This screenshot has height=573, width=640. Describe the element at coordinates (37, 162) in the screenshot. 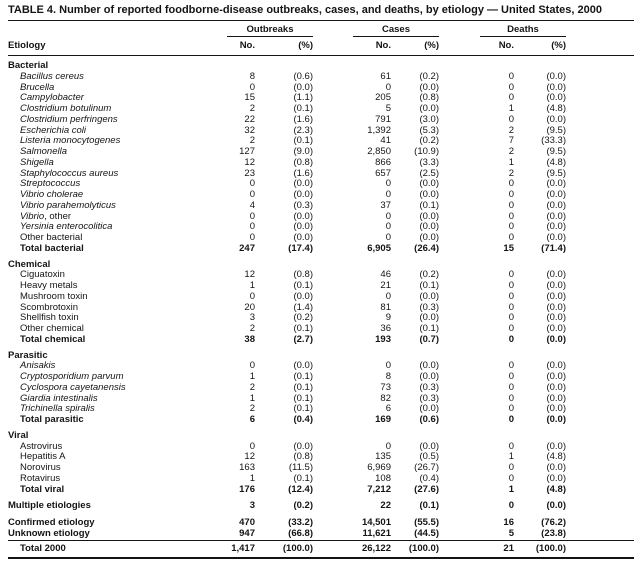

I see `row-label: Shigella` at that location.